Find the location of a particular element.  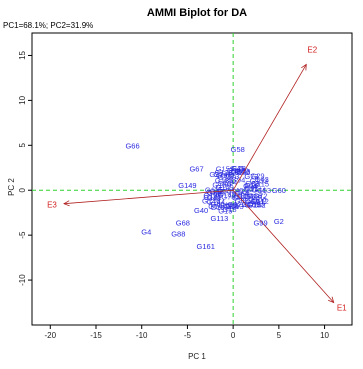

genotype-cluster-glyph: G14 is located at coordinates (231, 206).